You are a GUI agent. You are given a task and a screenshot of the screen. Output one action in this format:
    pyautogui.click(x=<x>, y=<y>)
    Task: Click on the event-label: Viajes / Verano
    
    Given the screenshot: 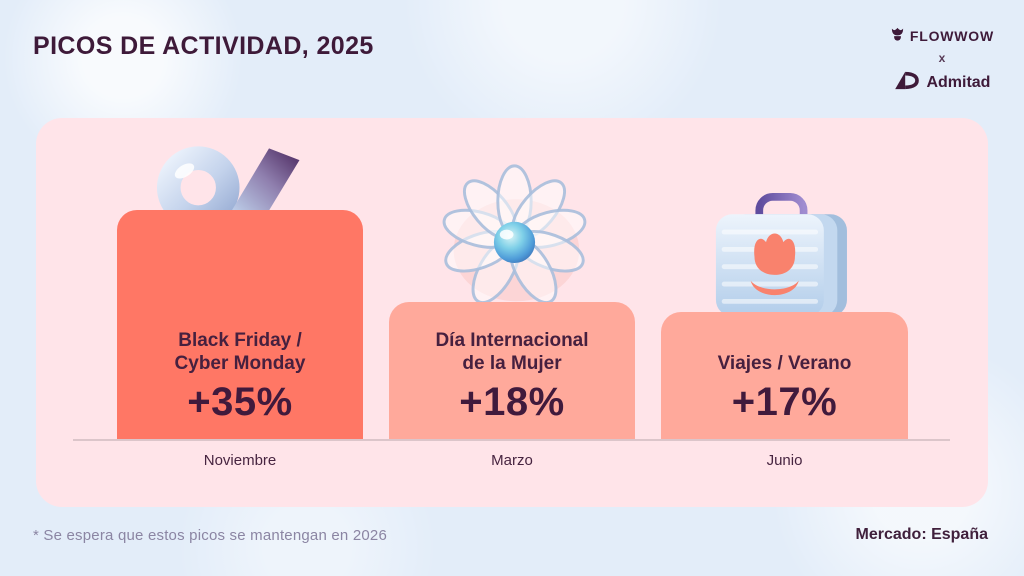 What is the action you would take?
    pyautogui.click(x=784, y=363)
    